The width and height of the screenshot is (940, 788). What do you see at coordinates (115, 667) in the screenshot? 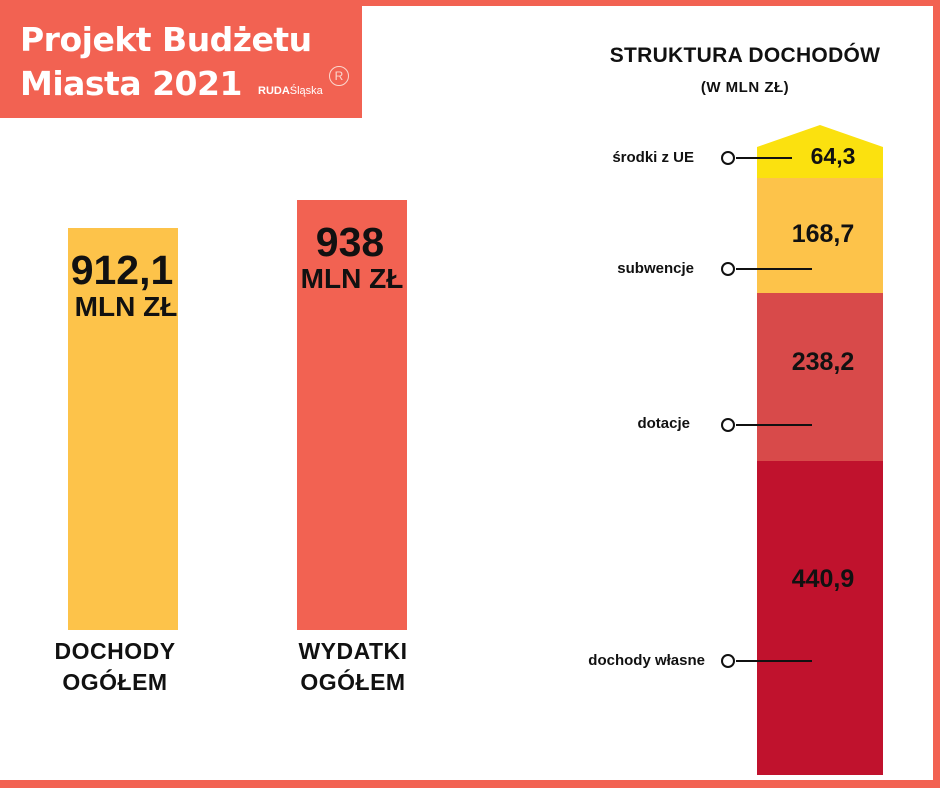
I see `caption-dochody: DOCHODY OGÓŁEM` at bounding box center [115, 667].